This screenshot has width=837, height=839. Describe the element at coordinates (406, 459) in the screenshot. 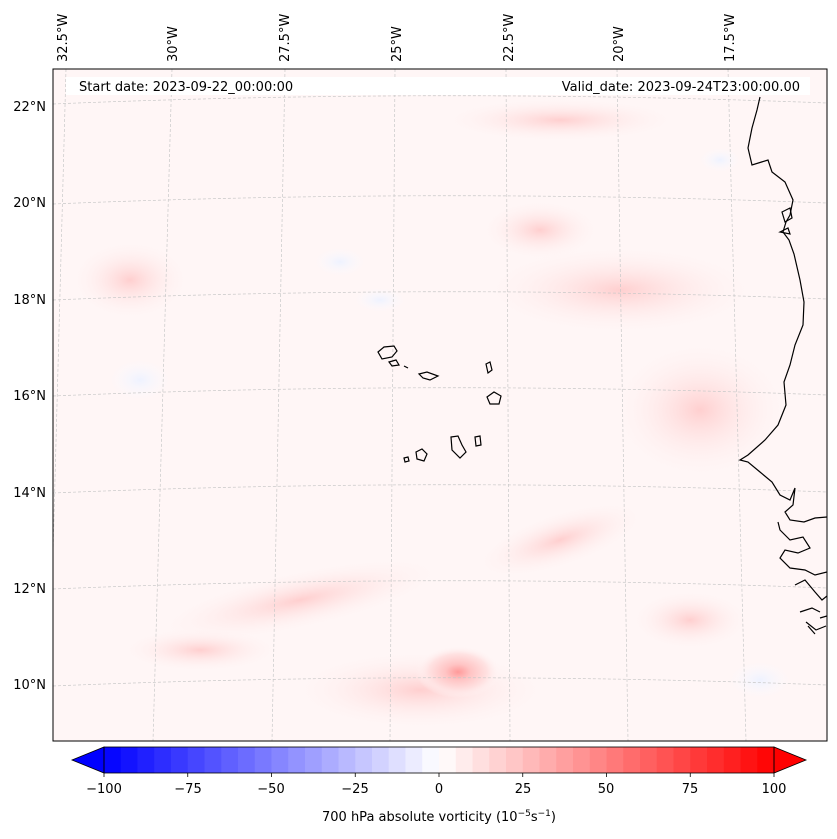

I see `island-brava` at that location.